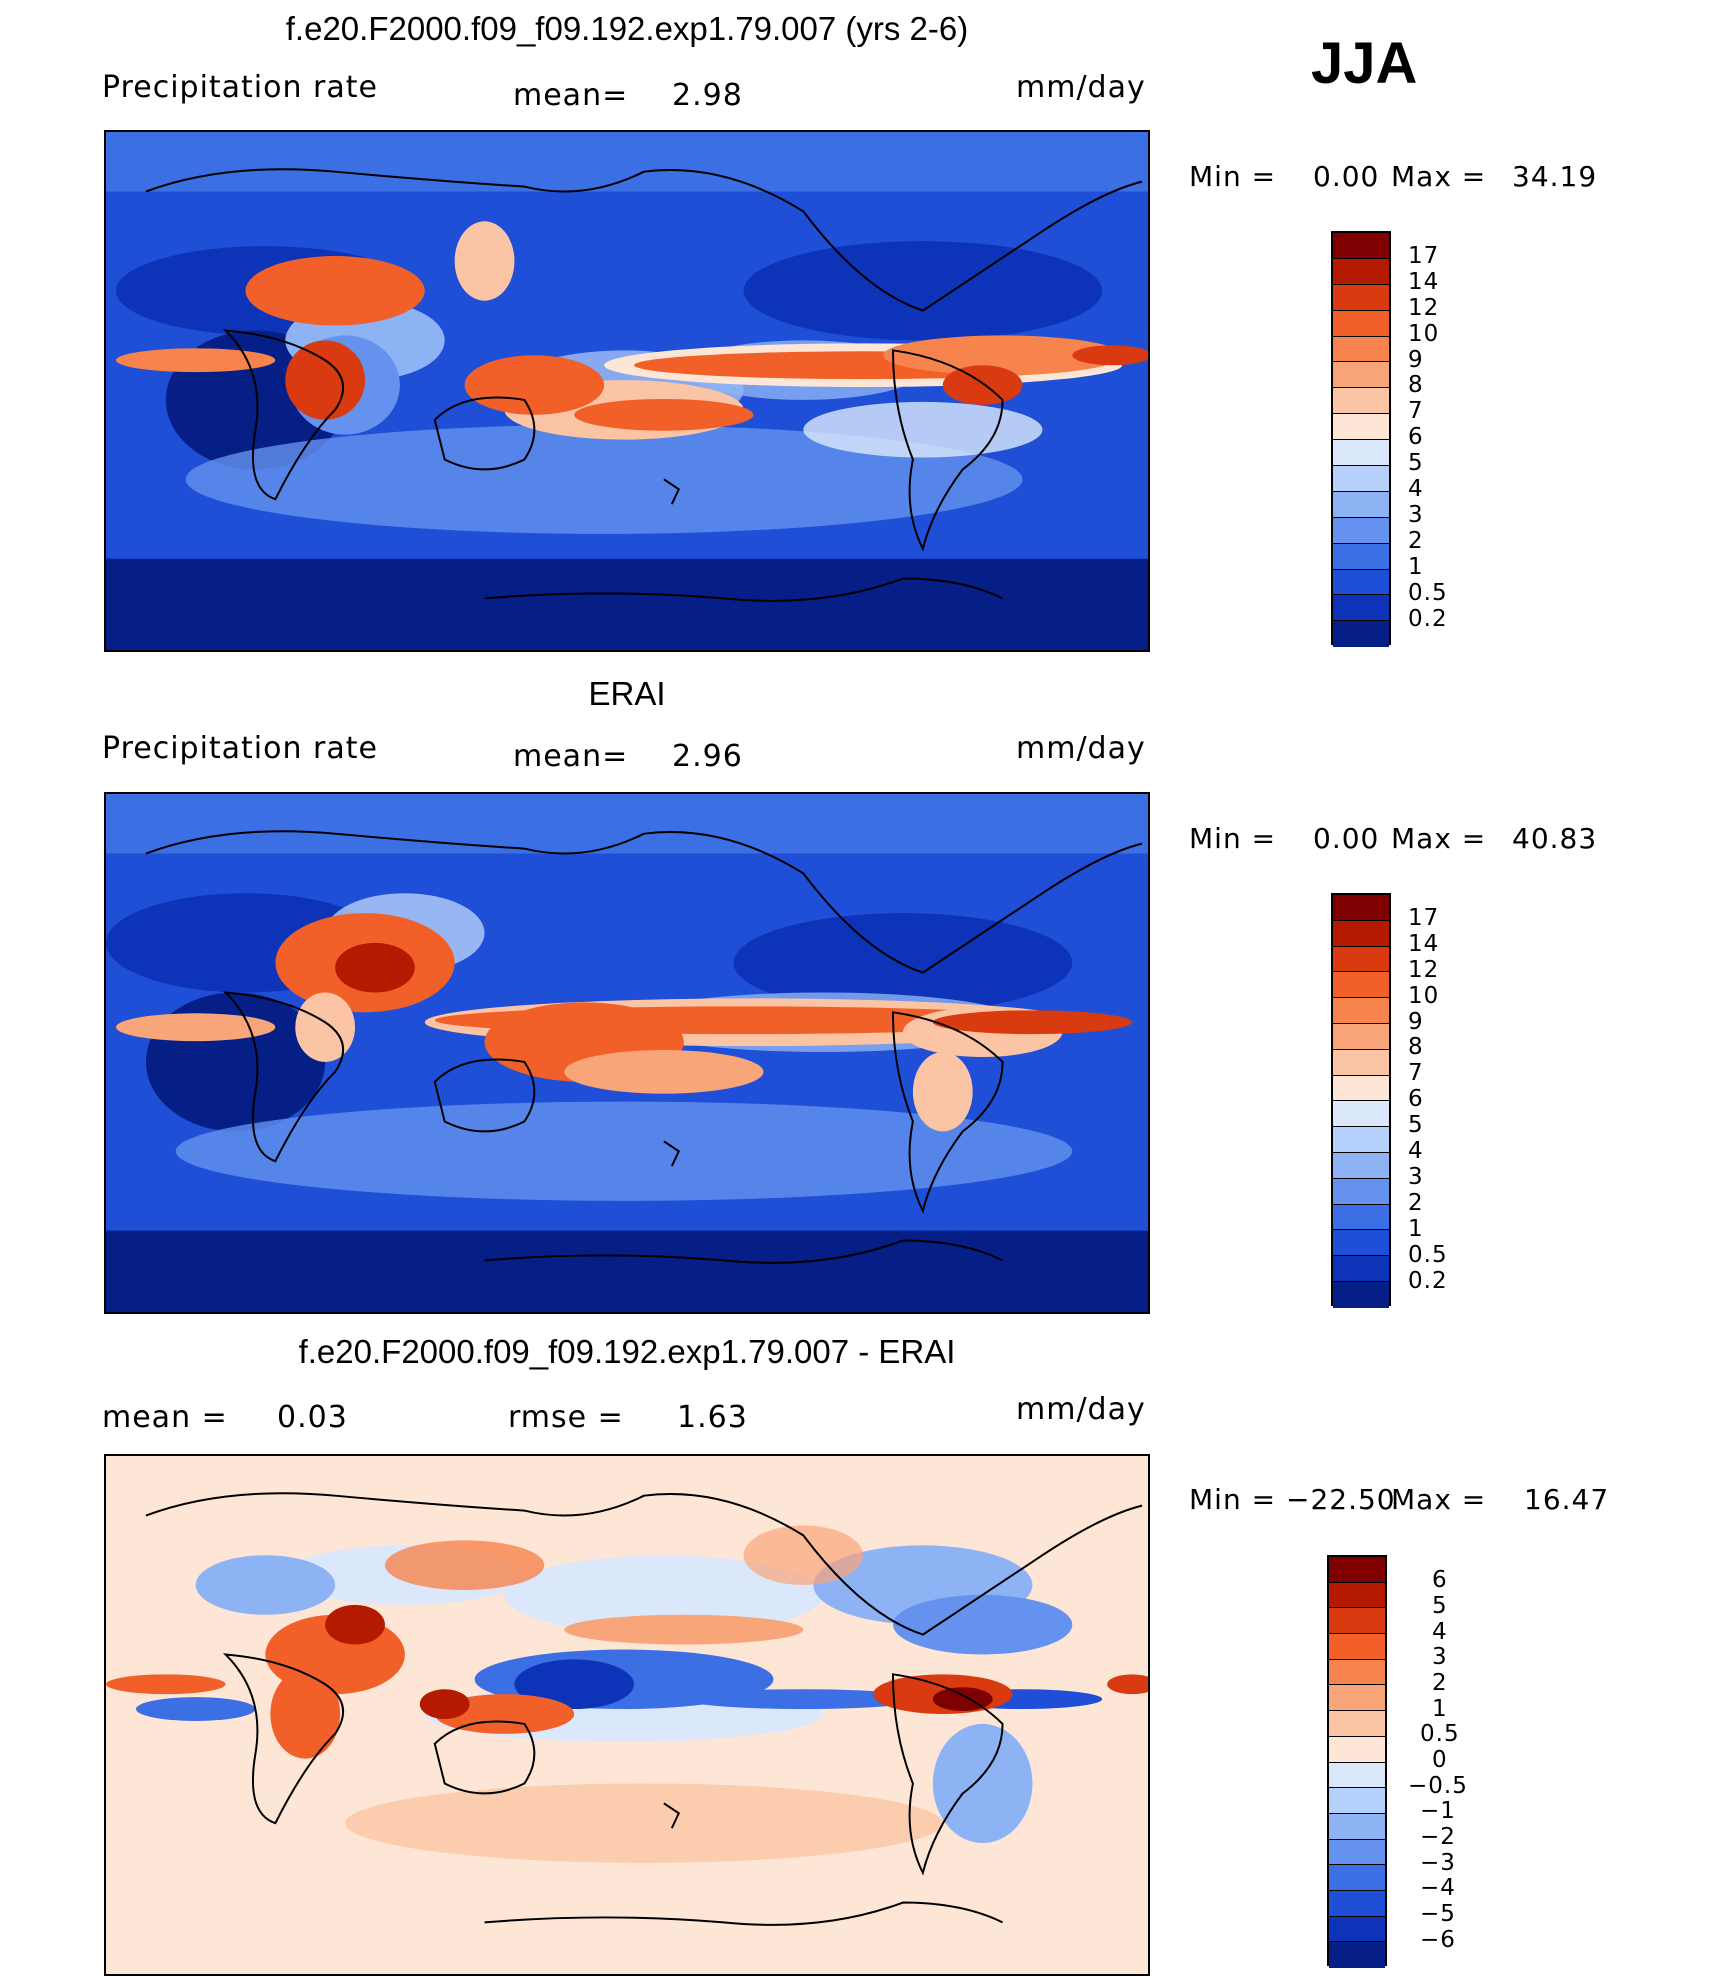 The width and height of the screenshot is (1710, 1976). Describe the element at coordinates (1346, 176) in the screenshot. I see `panel-1-min-value: 0.00` at that location.